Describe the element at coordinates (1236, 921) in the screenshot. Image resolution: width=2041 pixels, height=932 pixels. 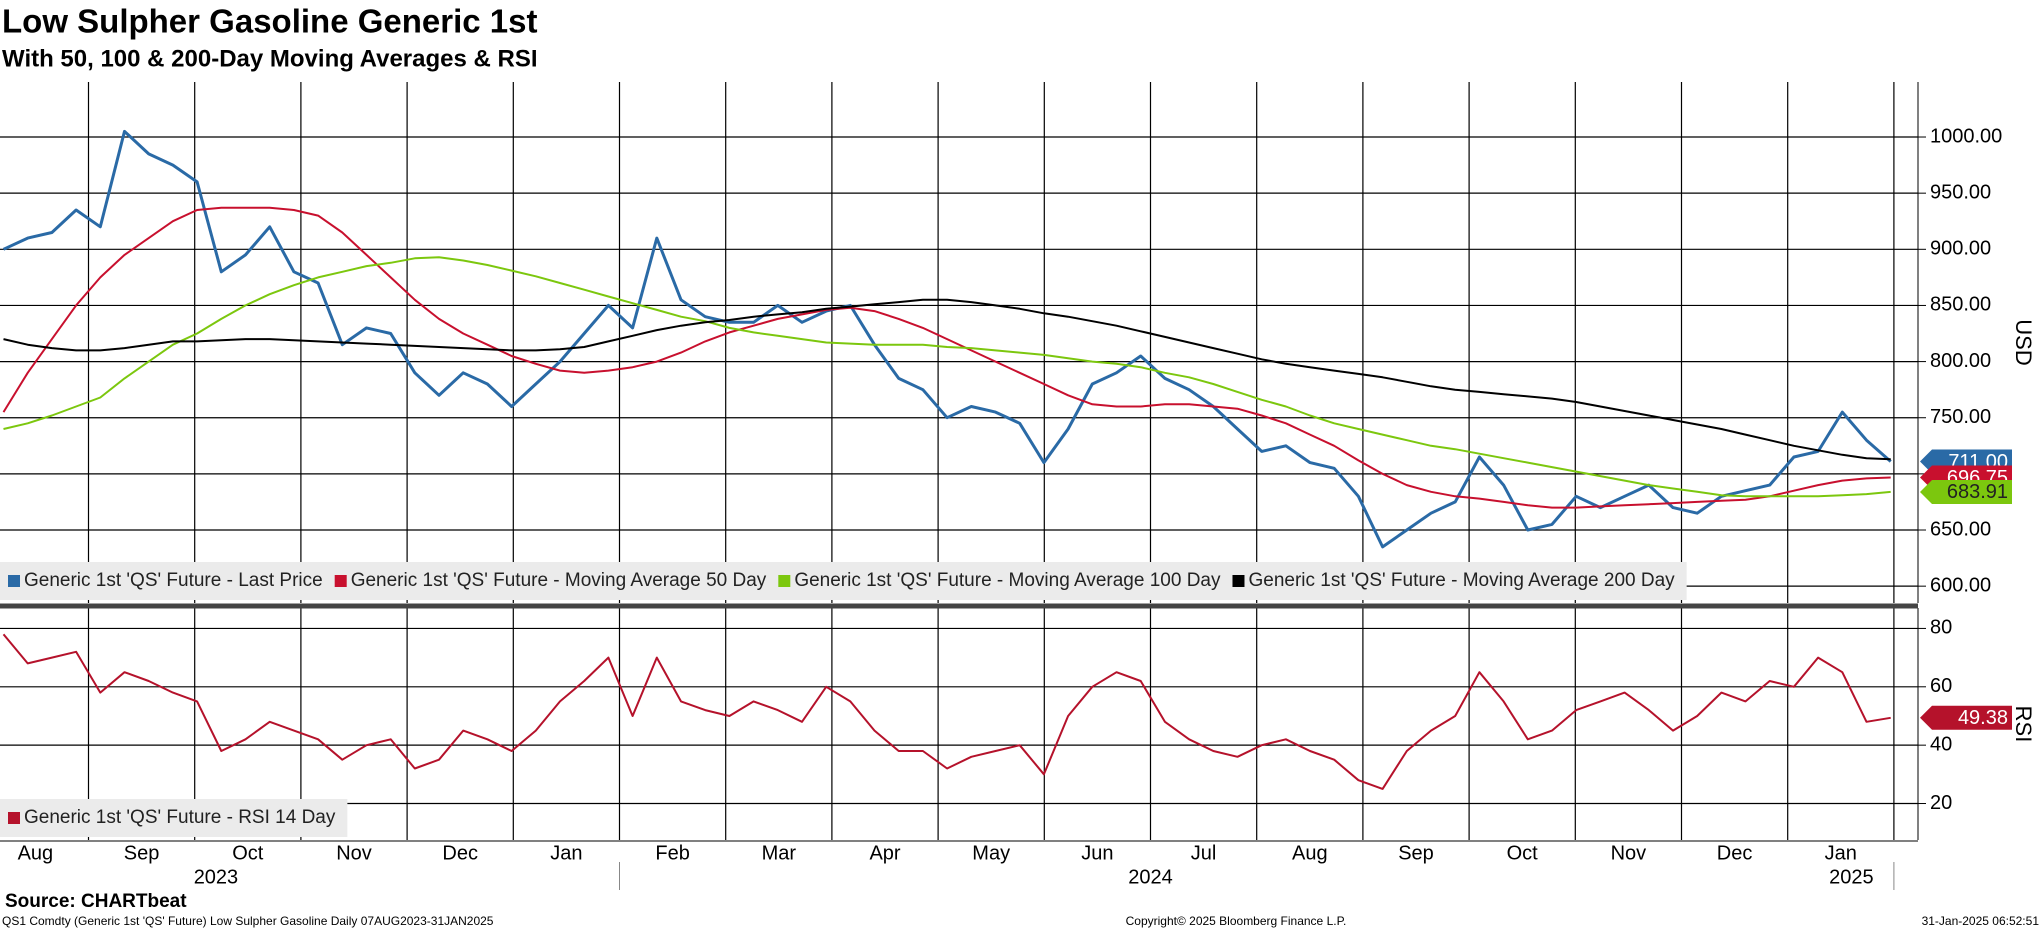
I see `footer-center: Copyright© 2025 Bloomberg Finance L.P.` at that location.